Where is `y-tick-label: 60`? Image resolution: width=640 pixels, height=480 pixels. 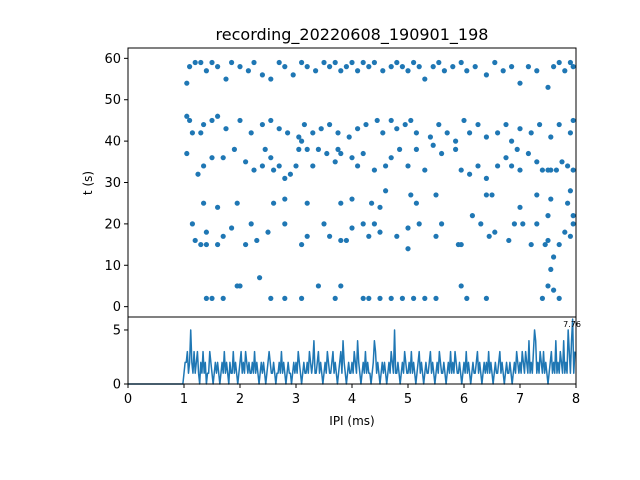 y-tick-label: 60 is located at coordinates (112, 59).